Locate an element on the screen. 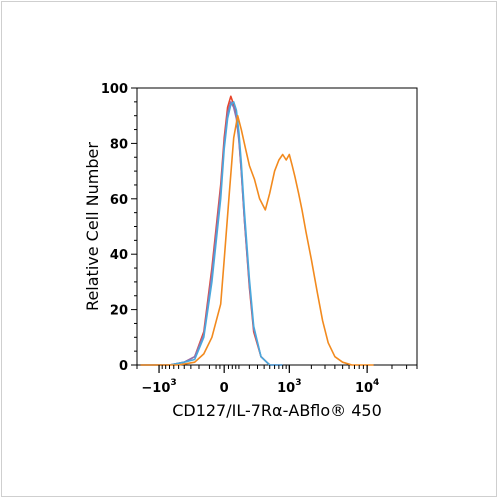 Image resolution: width=500 pixels, height=500 pixels. y-tick-label: 0 is located at coordinates (123, 366).